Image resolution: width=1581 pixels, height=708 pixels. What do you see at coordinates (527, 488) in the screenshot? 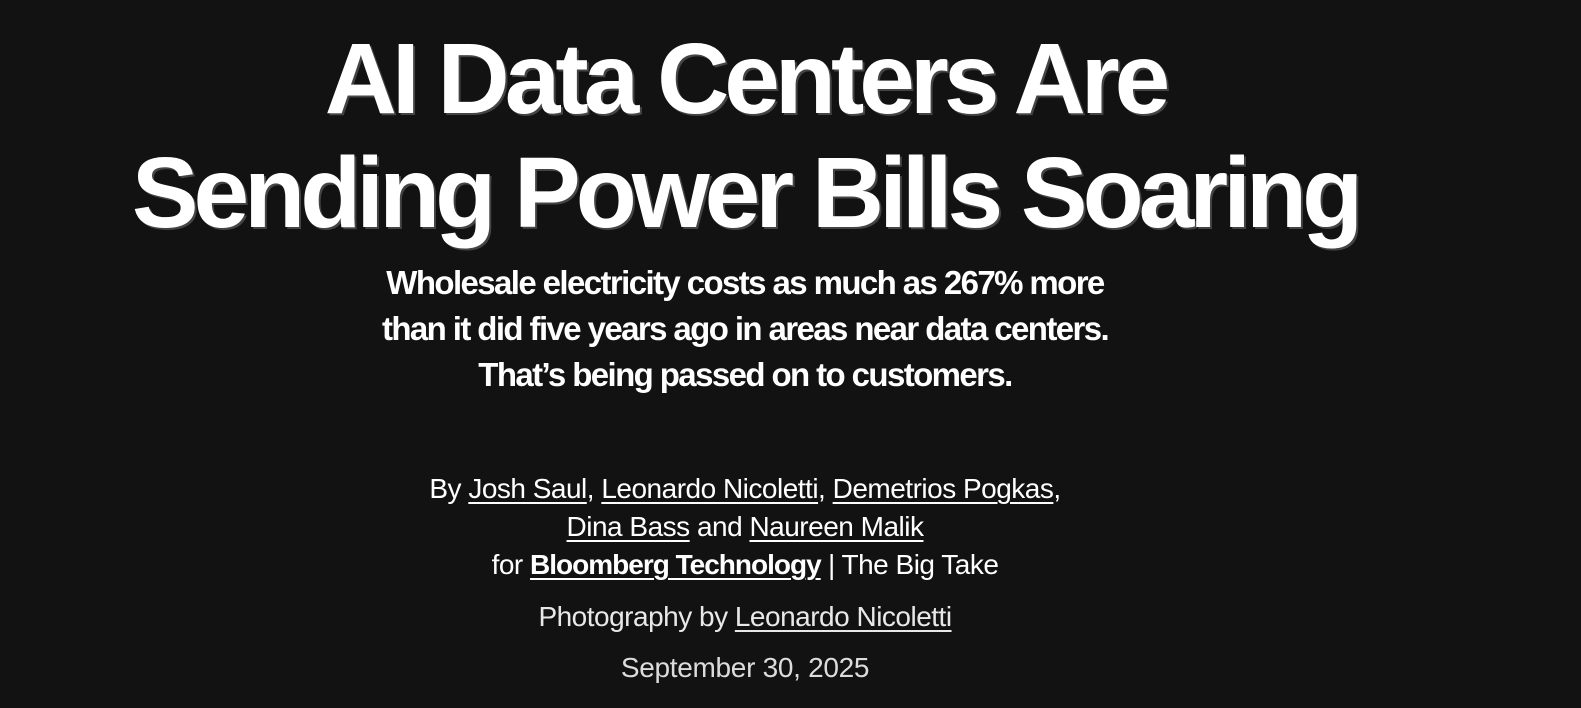
I see `author-link: Josh Saul` at bounding box center [527, 488].